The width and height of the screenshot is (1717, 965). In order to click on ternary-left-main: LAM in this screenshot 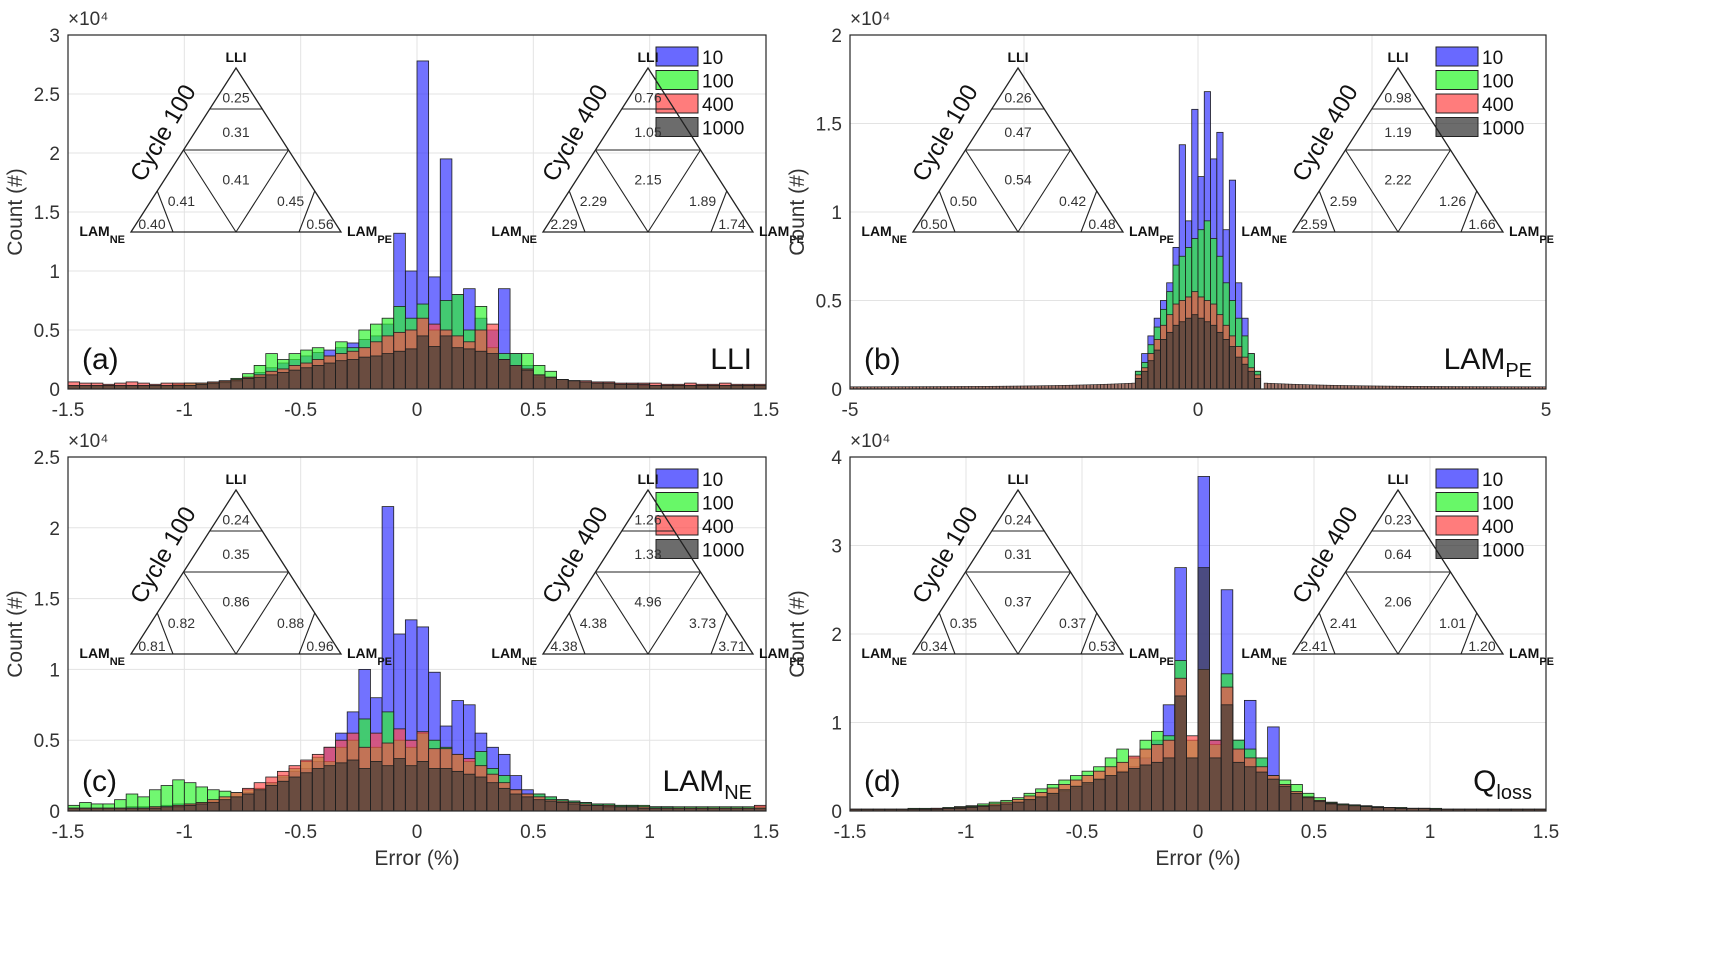, I will do `click(1256, 653)`.